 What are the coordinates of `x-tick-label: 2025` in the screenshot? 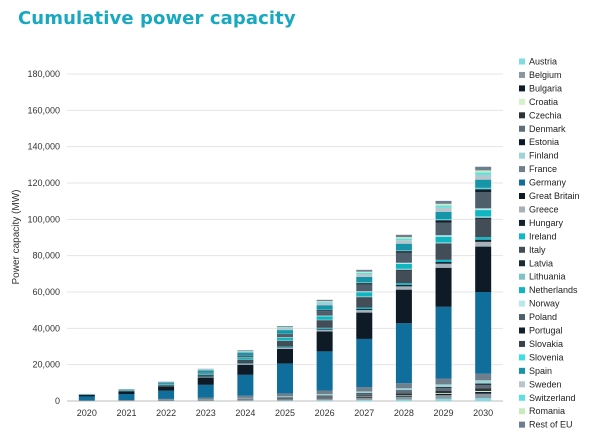 It's located at (285, 413).